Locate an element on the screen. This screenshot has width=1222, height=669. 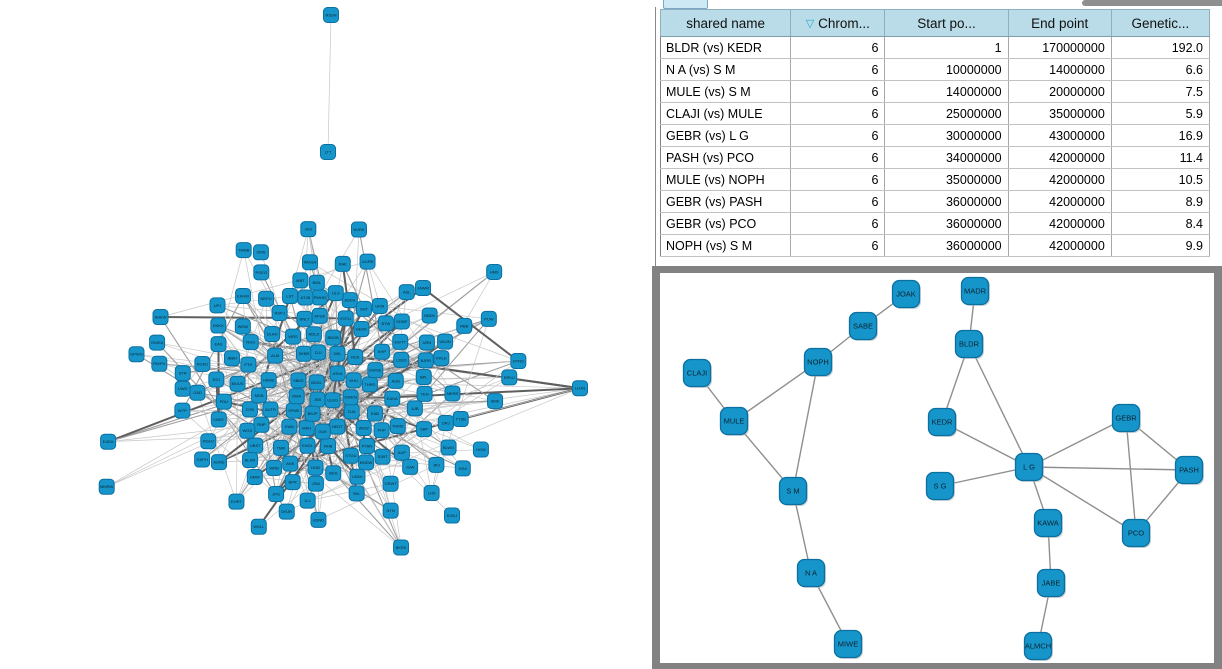
network-node: WGS is located at coordinates (247, 430).